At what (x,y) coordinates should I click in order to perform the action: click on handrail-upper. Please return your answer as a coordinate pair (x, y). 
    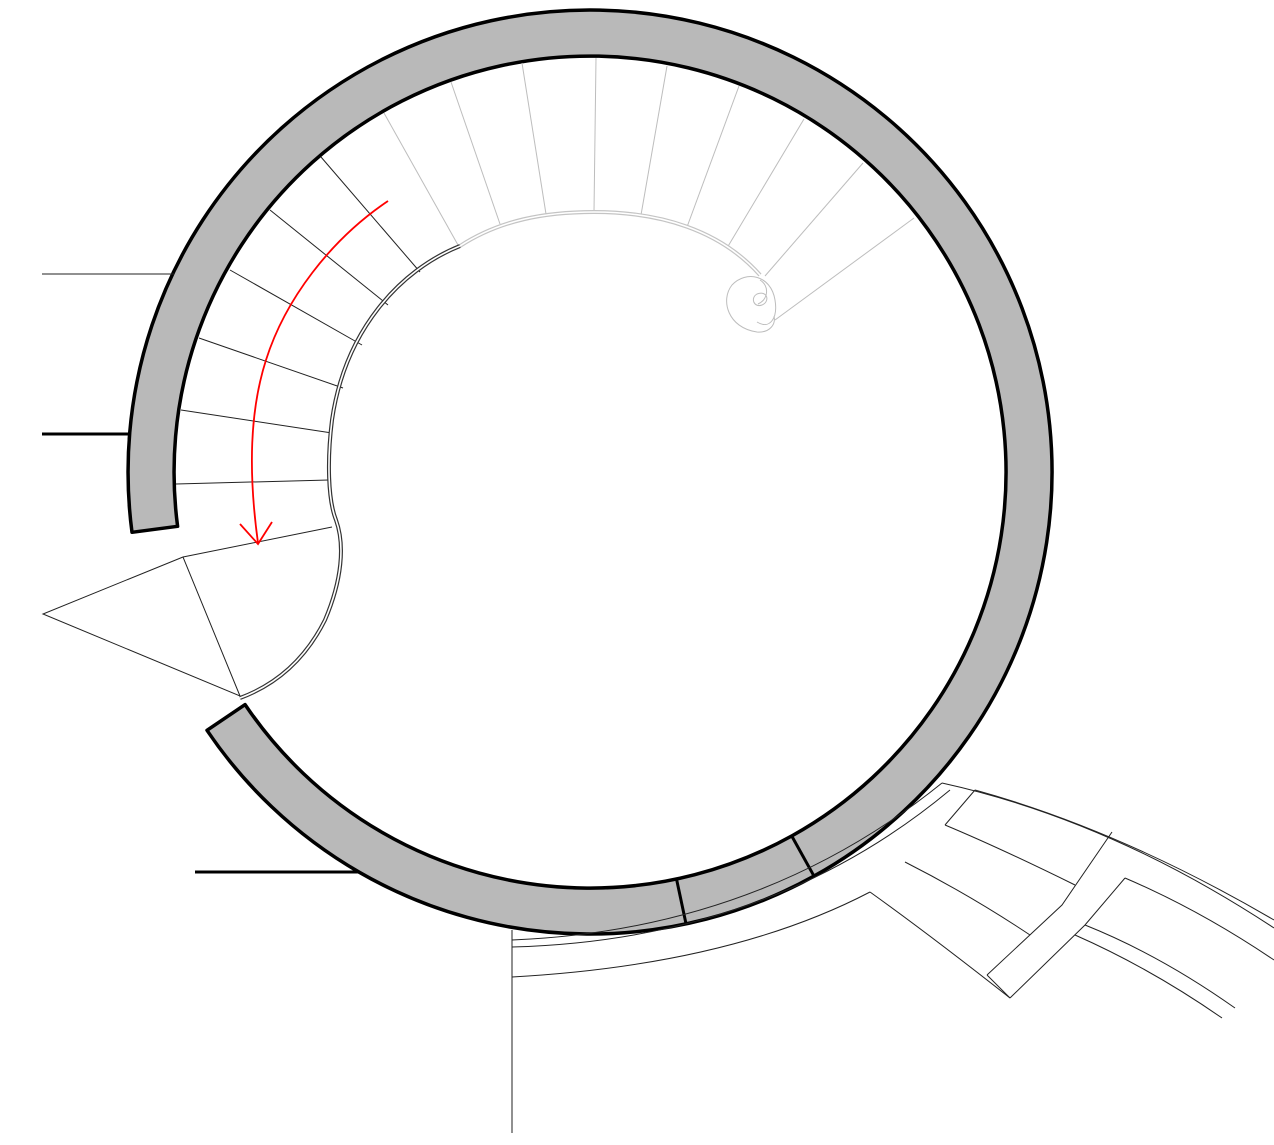
    Looking at the image, I should click on (610, 243).